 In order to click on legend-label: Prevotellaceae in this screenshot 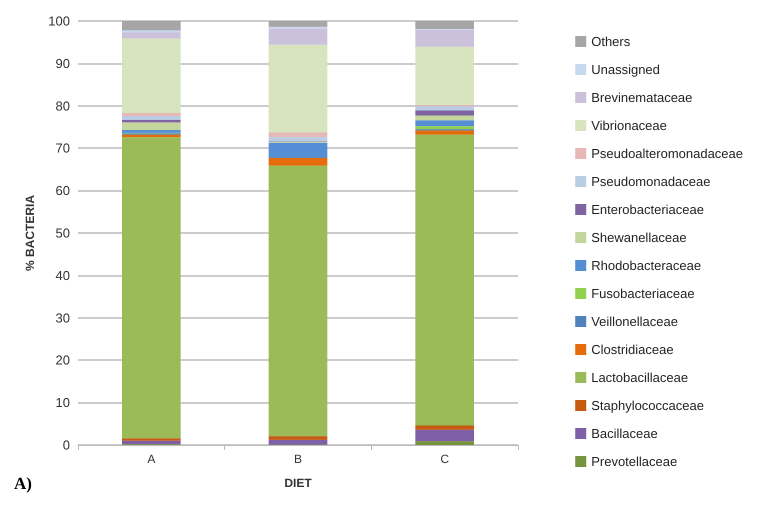, I will do `click(634, 461)`.